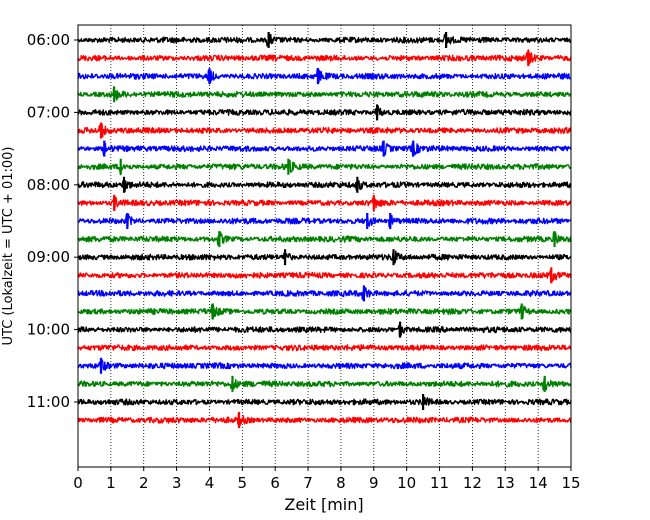  What do you see at coordinates (327, 479) in the screenshot?
I see `x-ticks: 0 1 2 3 4 5 6 7 8 9 10 11 12 13 14 15` at bounding box center [327, 479].